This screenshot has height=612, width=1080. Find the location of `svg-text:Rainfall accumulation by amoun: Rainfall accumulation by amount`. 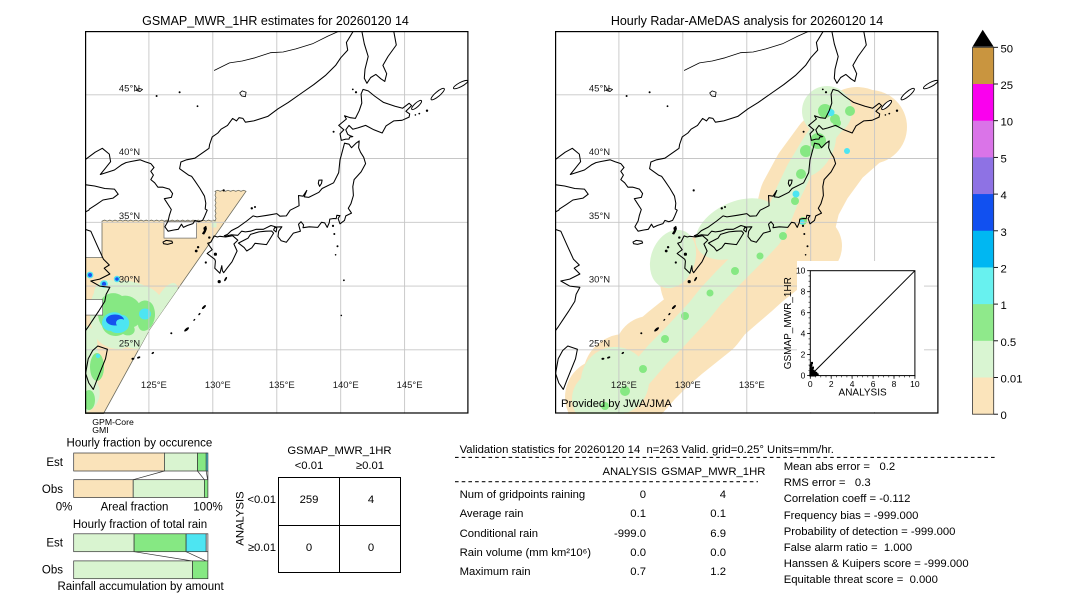

svg-text:Rainfall accumulation by amoun: Rainfall accumulation by amount is located at coordinates (140, 587).